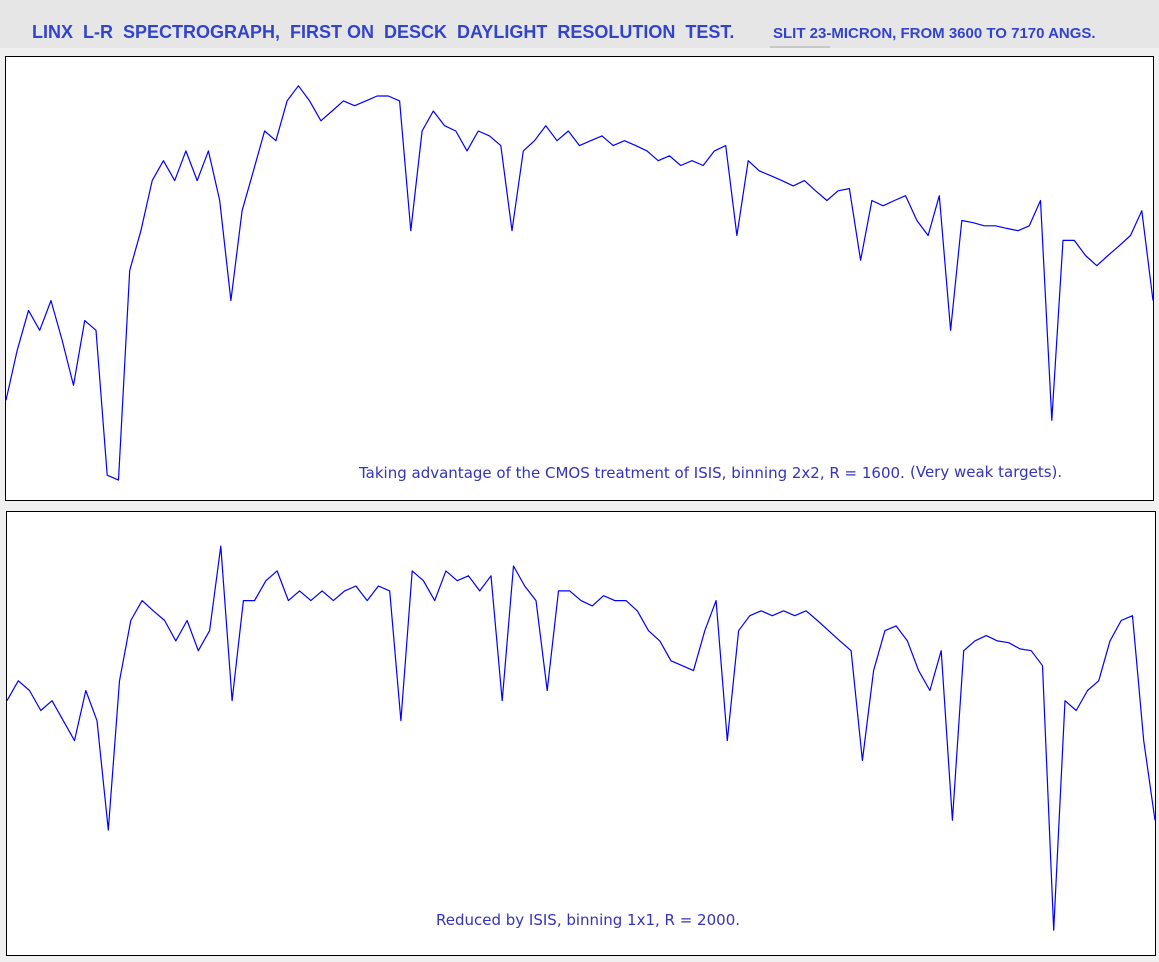  Describe the element at coordinates (588, 920) in the screenshot. I see `annotation: Reduced by ISIS, binning 1x1, R = 2000.` at that location.